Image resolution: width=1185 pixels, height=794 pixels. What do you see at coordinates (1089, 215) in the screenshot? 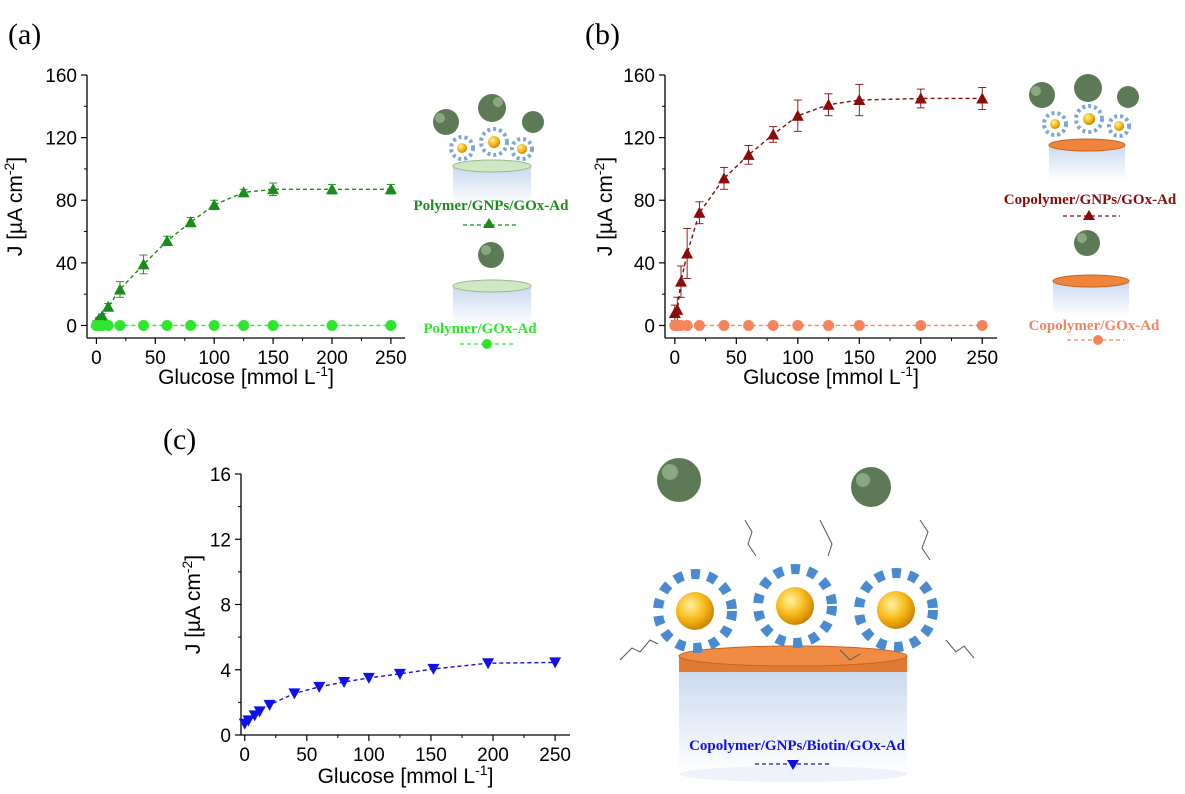
I see `legend-marker-copolymer-gnps-goxad` at bounding box center [1089, 215].